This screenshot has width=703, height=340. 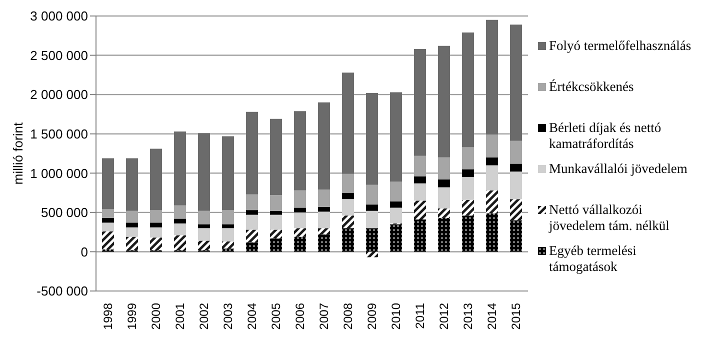 What do you see at coordinates (348, 316) in the screenshot?
I see `x-tick-label: 2008` at bounding box center [348, 316].